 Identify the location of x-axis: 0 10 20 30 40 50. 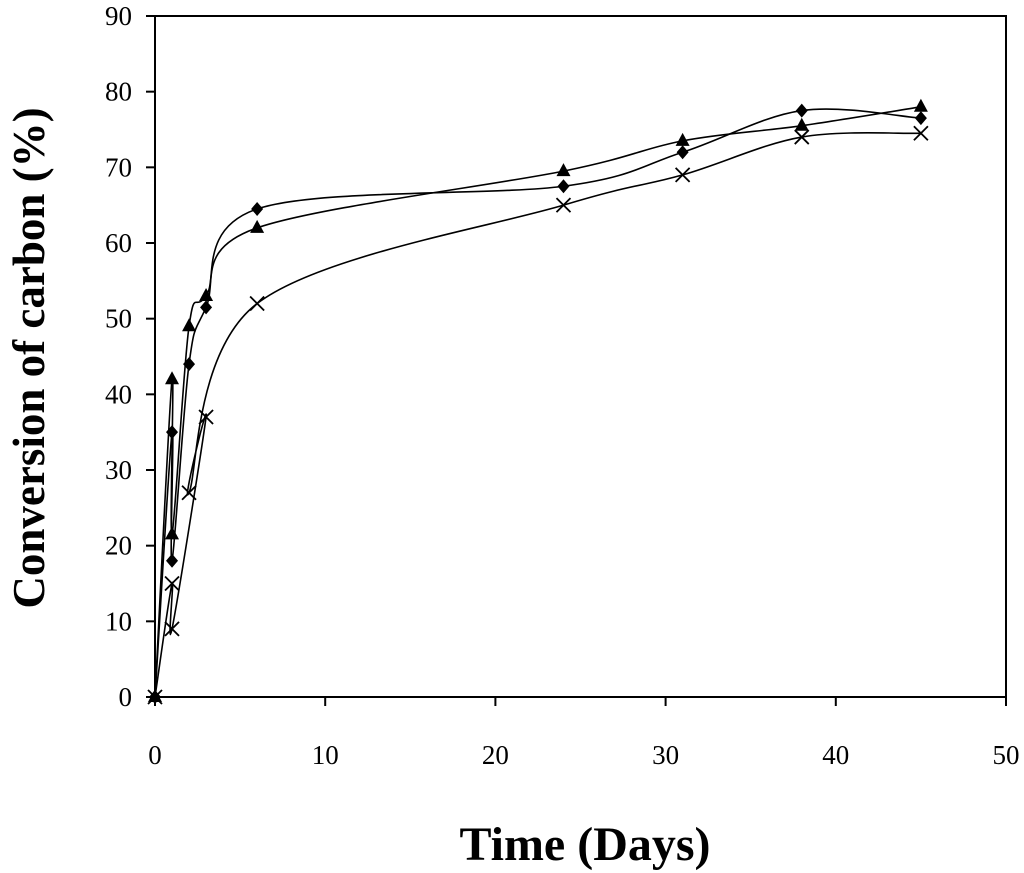
(584, 733).